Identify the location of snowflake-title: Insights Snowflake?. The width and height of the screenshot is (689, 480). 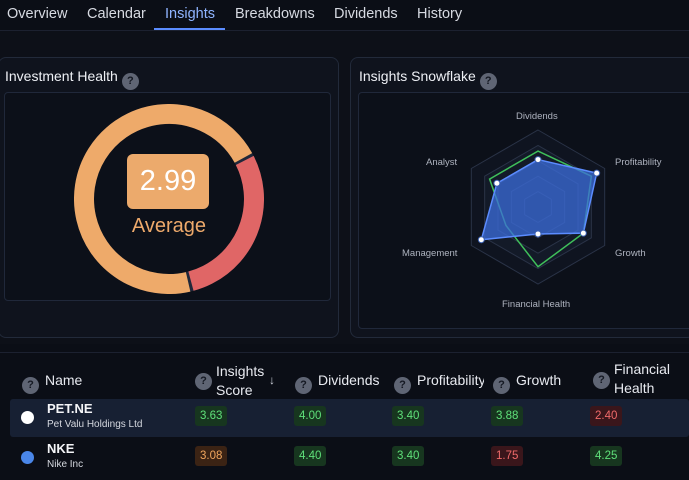
(428, 79).